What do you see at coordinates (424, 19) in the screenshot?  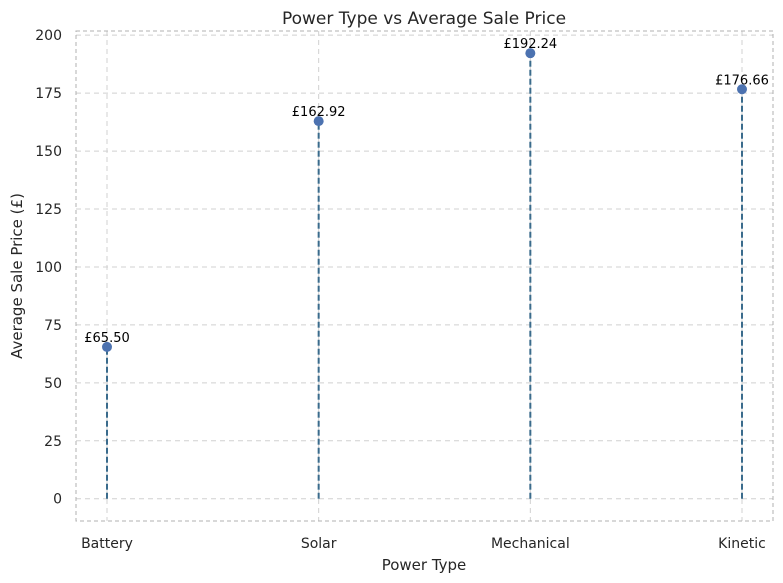 I see `chart-title: Power Type vs Average Sale Price` at bounding box center [424, 19].